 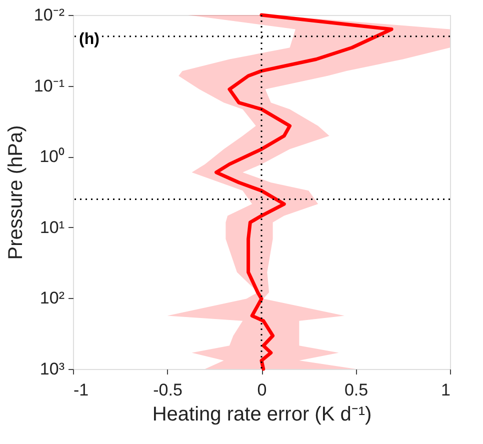 I want to click on y-tick-label: 10², so click(x=52, y=298).